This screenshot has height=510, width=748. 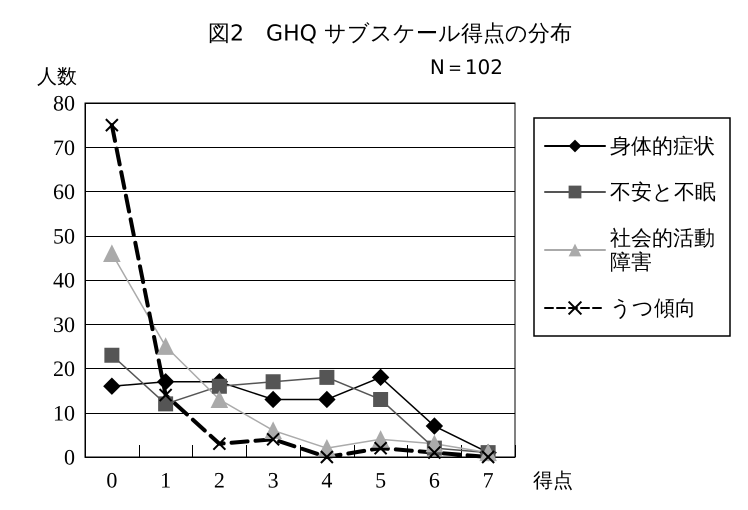 What do you see at coordinates (553, 481) in the screenshot?
I see `x-axis-title: 得点` at bounding box center [553, 481].